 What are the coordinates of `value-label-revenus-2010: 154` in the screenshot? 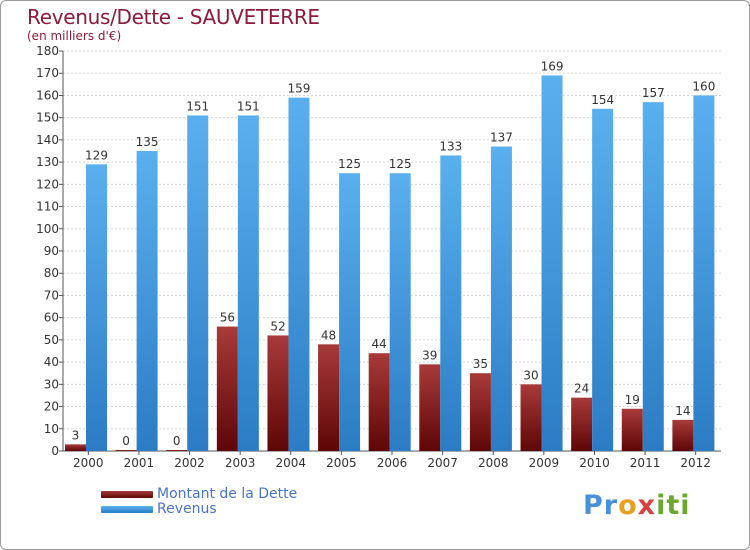 It's located at (602, 100).